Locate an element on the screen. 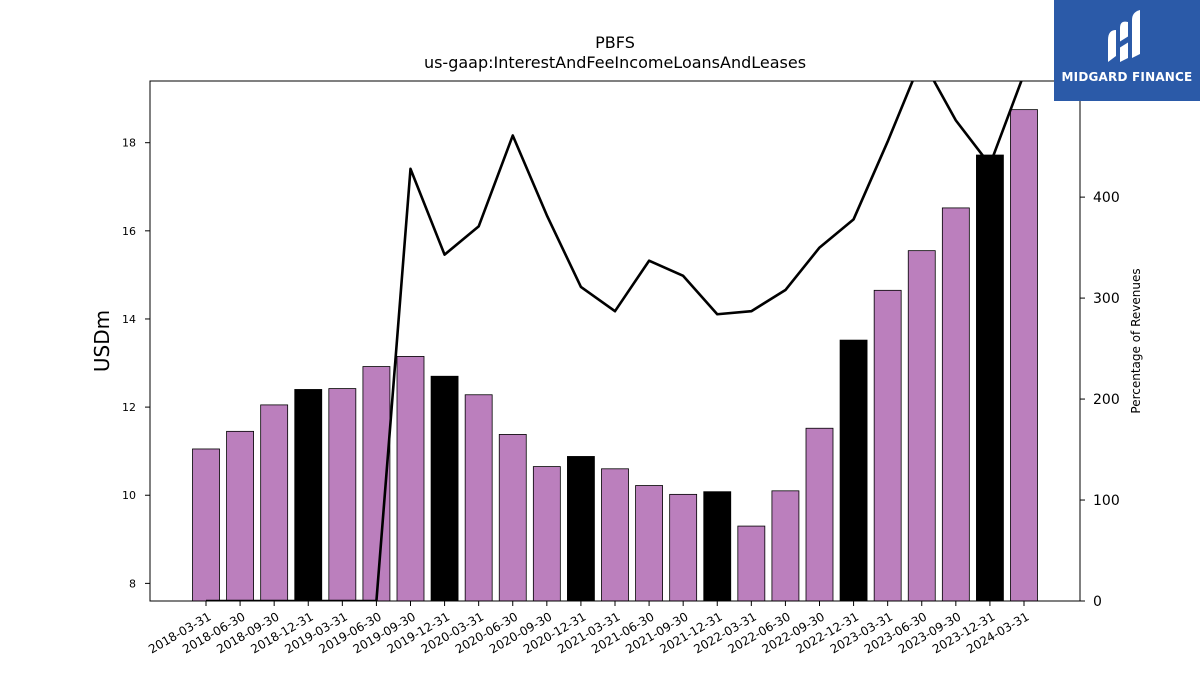 Image resolution: width=1200 pixels, height=675 pixels. y-tick-label-10: 10 is located at coordinates (129, 495).